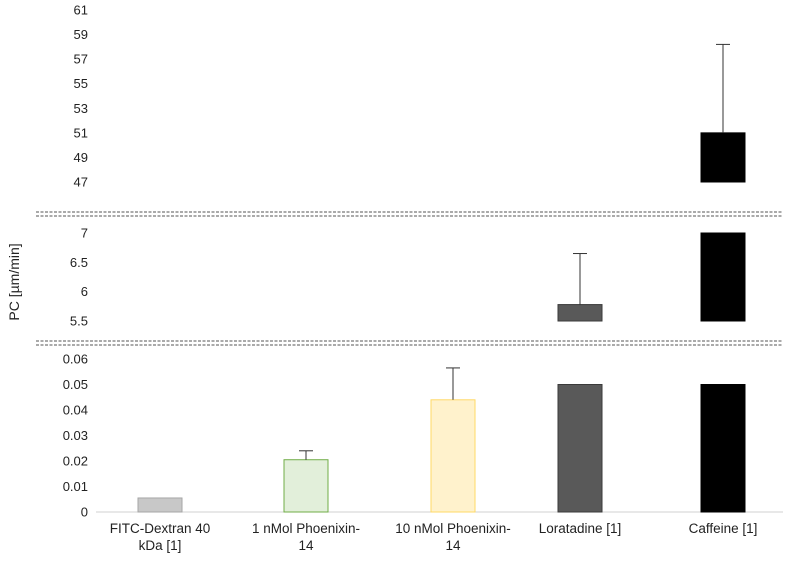 Image resolution: width=792 pixels, height=563 pixels. I want to click on y-tick-label: 51, so click(81, 132).